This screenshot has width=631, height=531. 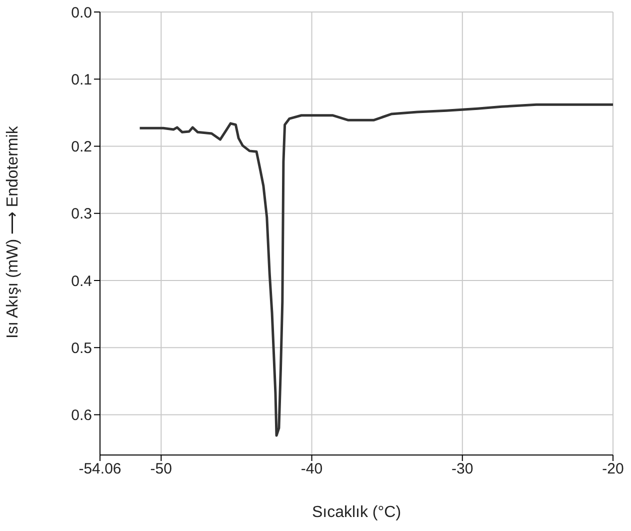 What do you see at coordinates (81, 79) in the screenshot?
I see `y-tick-label: 0.1` at bounding box center [81, 79].